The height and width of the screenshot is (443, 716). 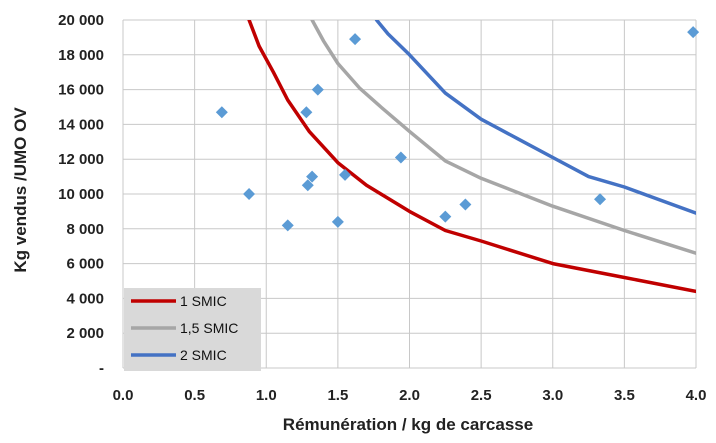 What do you see at coordinates (696, 395) in the screenshot?
I see `x-tick-label: 4.0` at bounding box center [696, 395].